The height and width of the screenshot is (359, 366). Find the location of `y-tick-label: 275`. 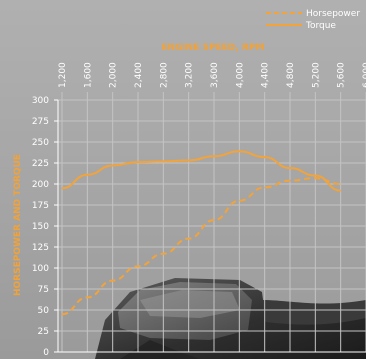

y-tick-label: 275 is located at coordinates (40, 122).